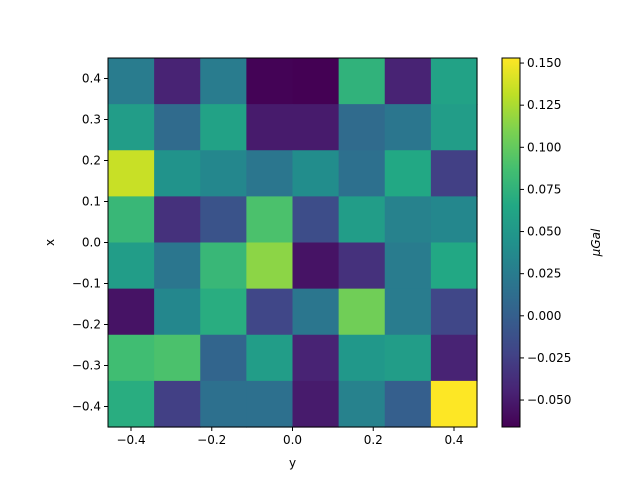 The width and height of the screenshot is (640, 484). Describe the element at coordinates (544, 105) in the screenshot. I see `colorbar-tick-label: 0.125` at that location.